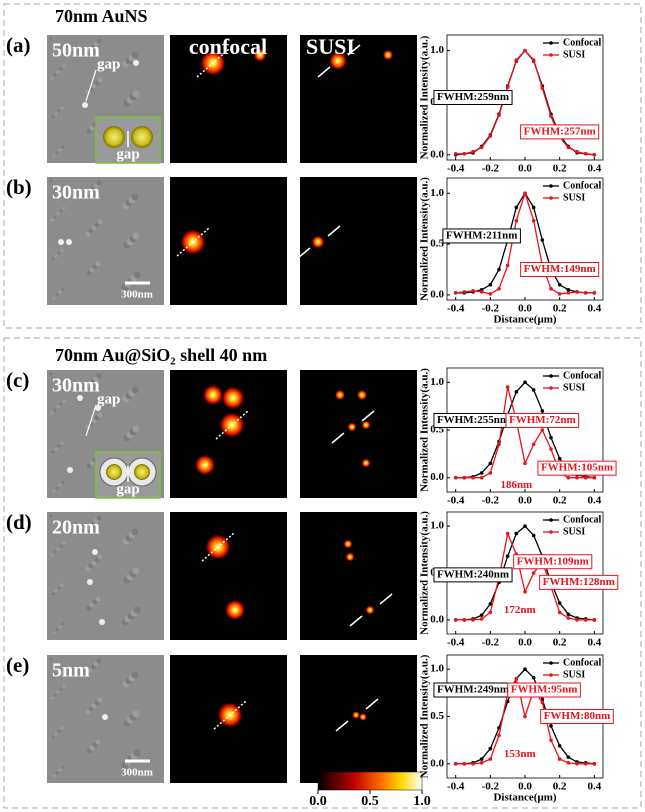 The height and width of the screenshot is (812, 645). What do you see at coordinates (560, 501) in the screenshot?
I see `x-tick-label: 0.2` at bounding box center [560, 501].